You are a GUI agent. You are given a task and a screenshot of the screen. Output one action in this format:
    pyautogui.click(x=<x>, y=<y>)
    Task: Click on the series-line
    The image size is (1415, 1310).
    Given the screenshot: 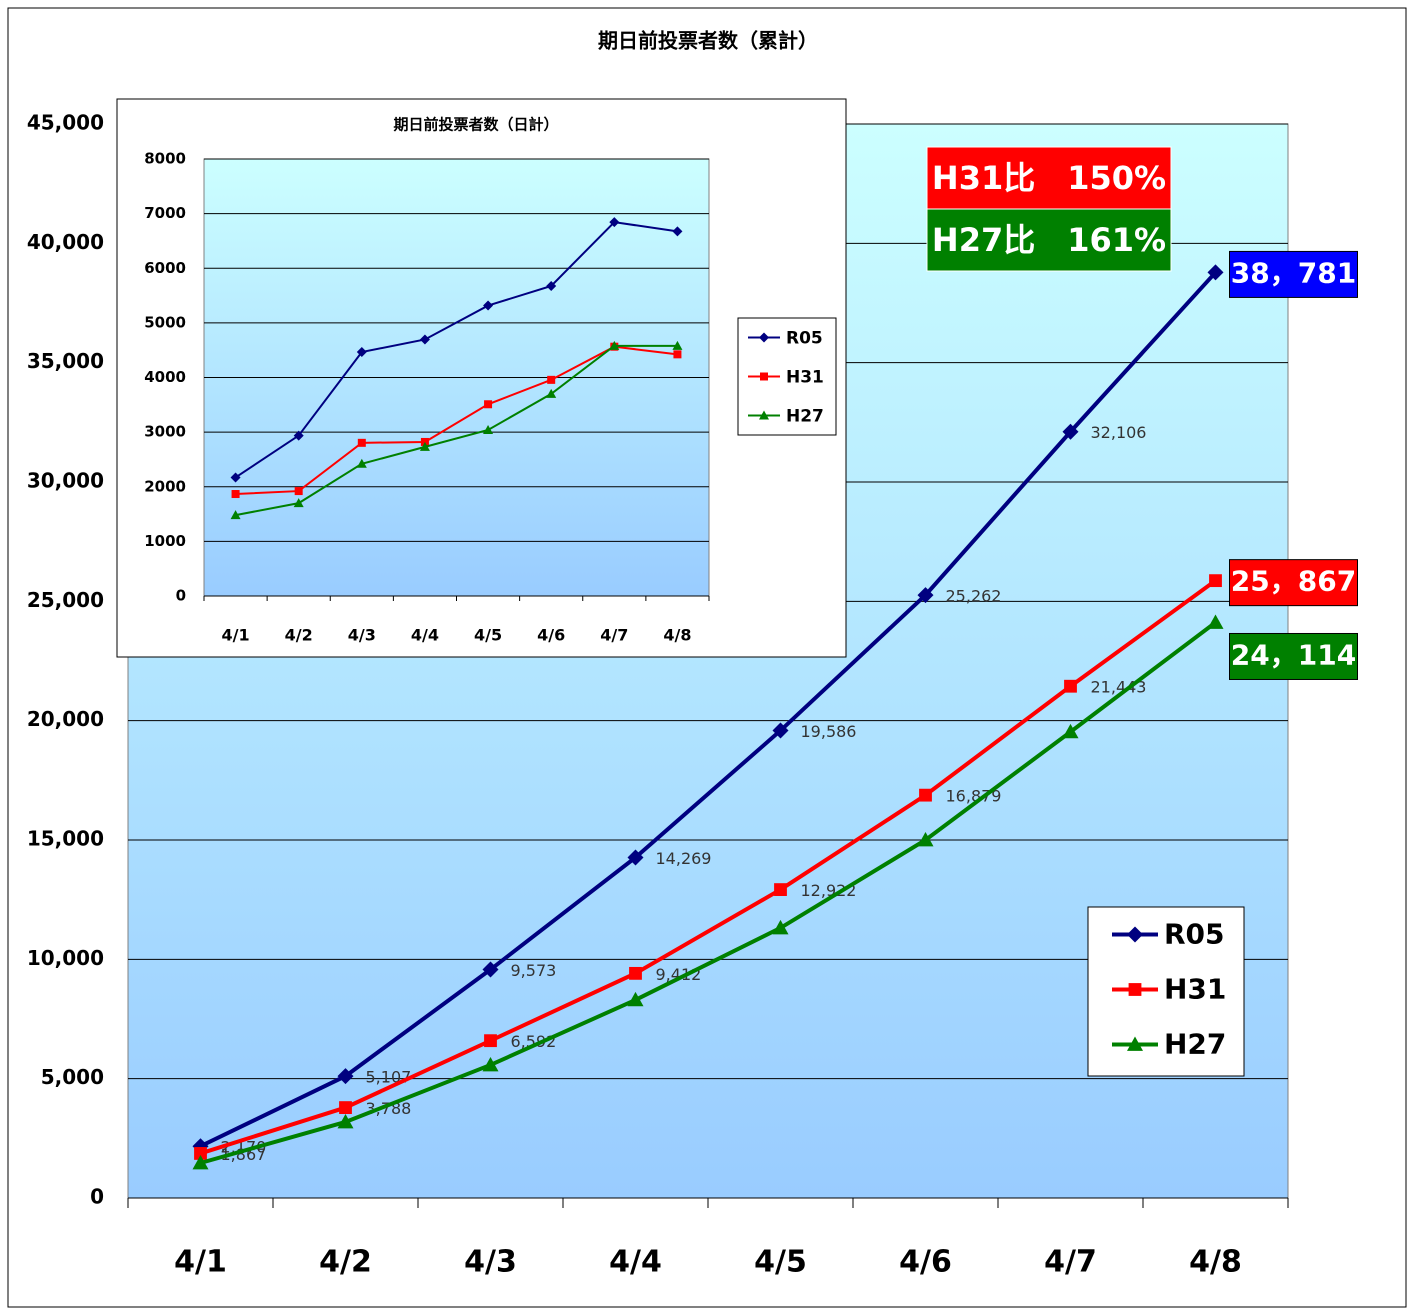 What is the action you would take?
    pyautogui.click(x=456, y=430)
    